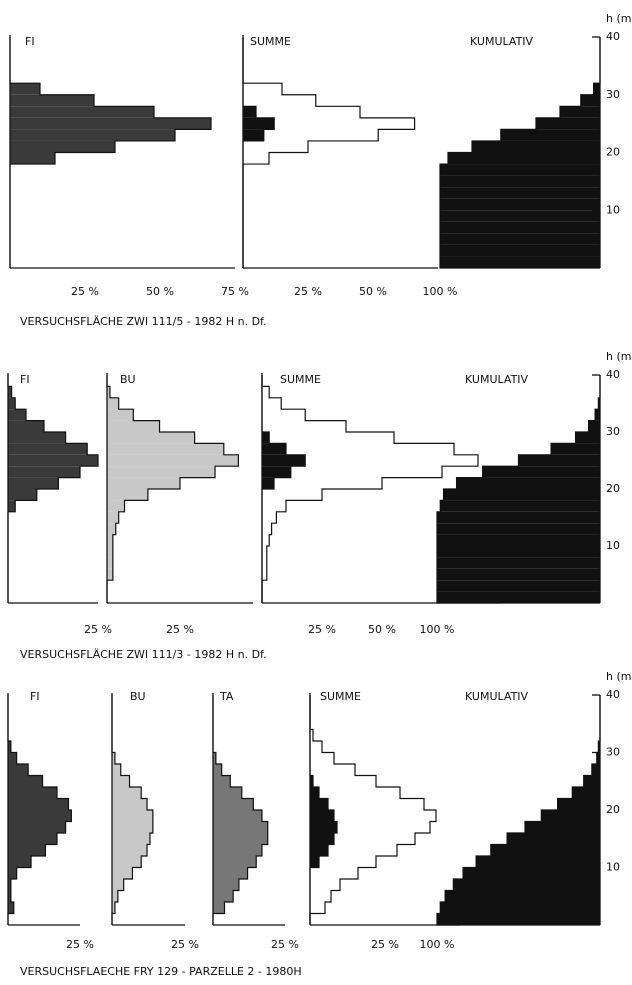 The height and width of the screenshot is (985, 632). Describe the element at coordinates (613, 694) in the screenshot. I see `y-tick-label: 40` at that location.